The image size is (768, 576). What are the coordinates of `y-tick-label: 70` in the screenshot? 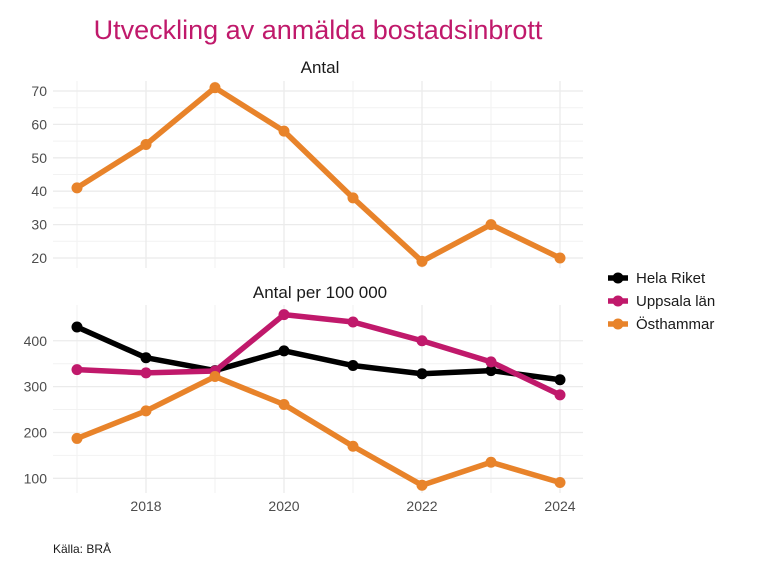 It's located at (39, 91).